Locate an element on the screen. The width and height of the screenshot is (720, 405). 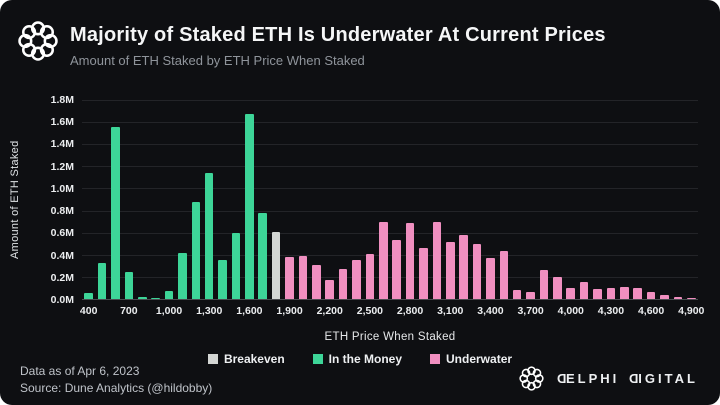
legend: Breakeven In the Money Underwater is located at coordinates (360, 359).